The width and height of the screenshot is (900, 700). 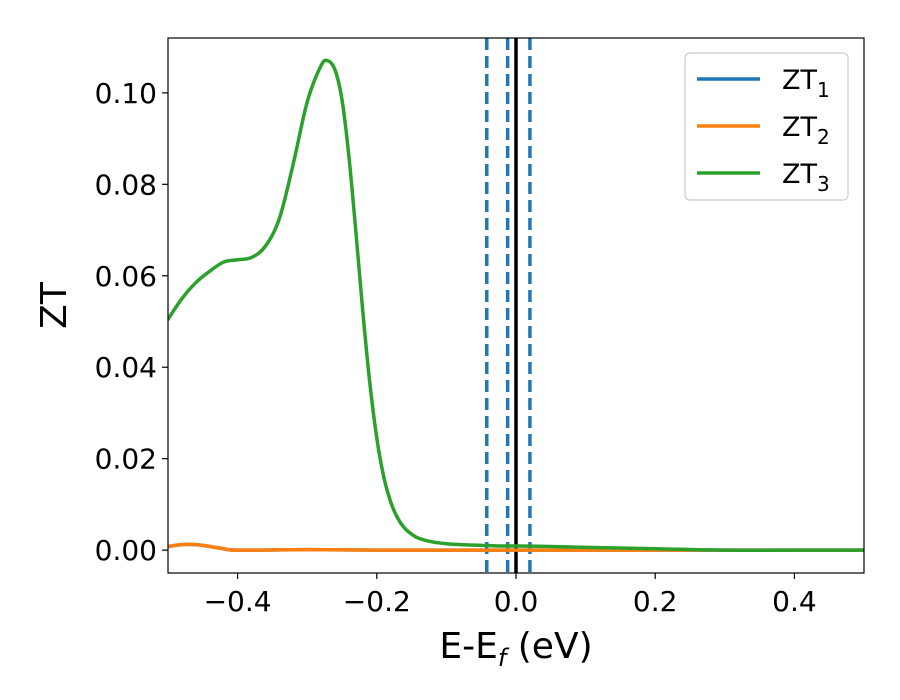 I want to click on x-tick-label: 0.2, so click(x=655, y=601).